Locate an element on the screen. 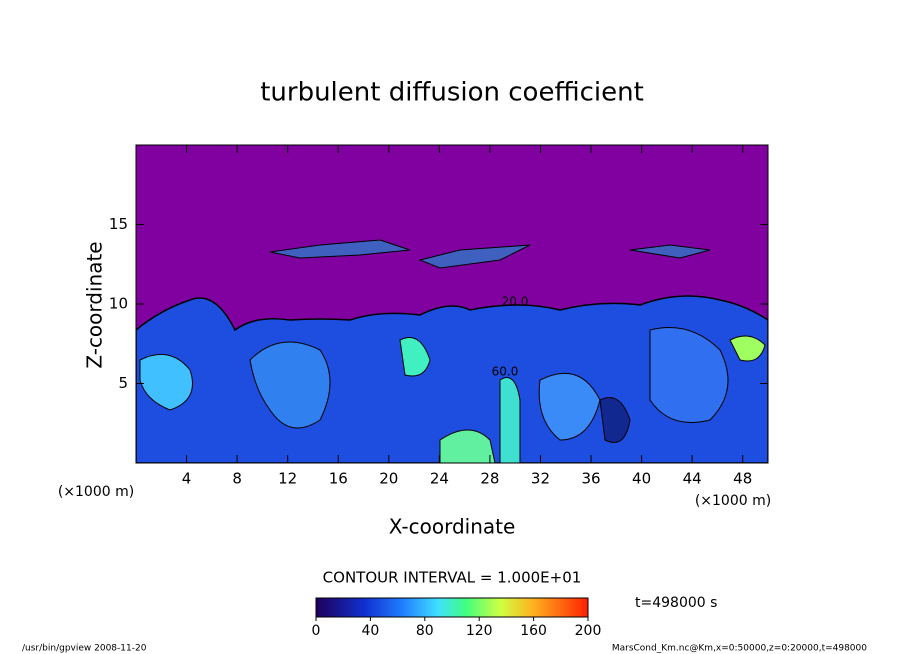  x-tick-label: 28 is located at coordinates (489, 479).